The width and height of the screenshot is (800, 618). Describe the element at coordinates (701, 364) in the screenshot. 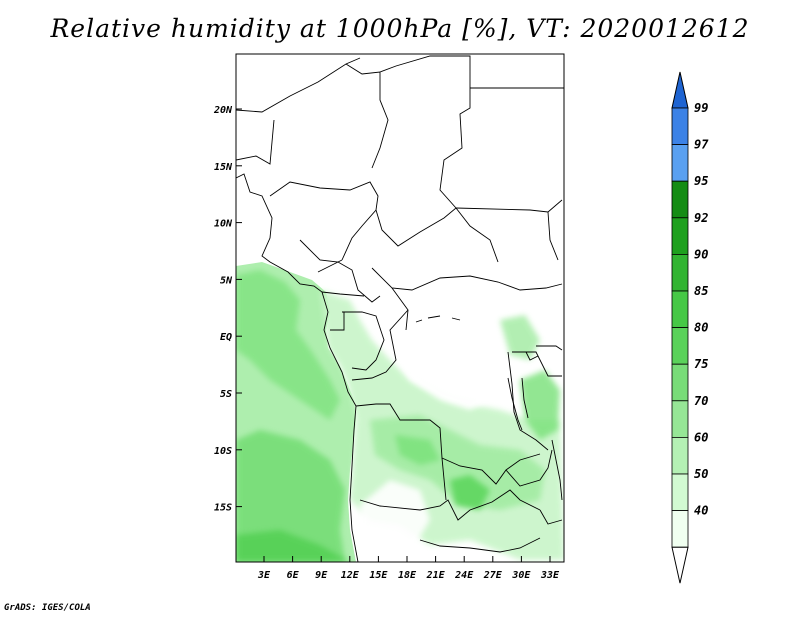

I see `colorbar-label: 75` at that location.